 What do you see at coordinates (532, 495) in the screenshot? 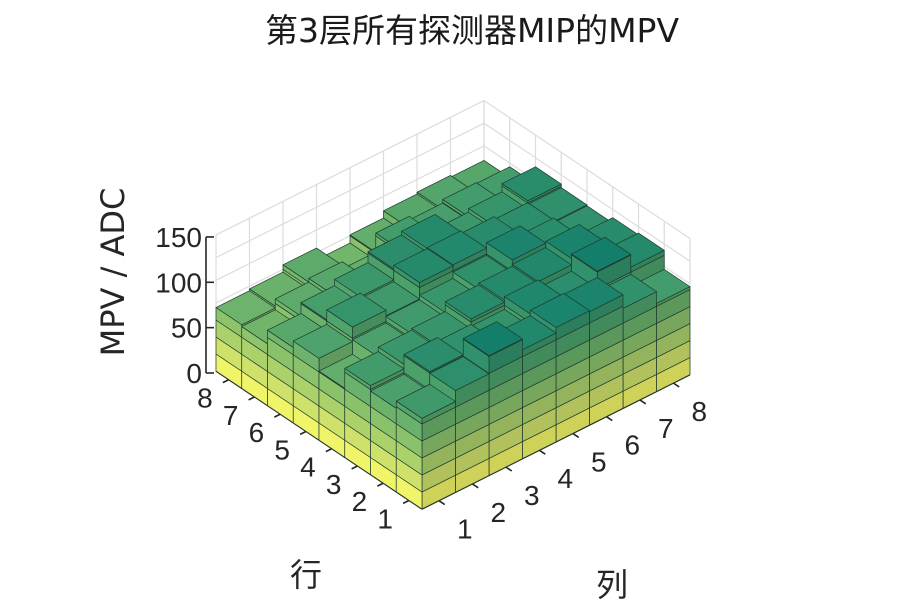
I see `col-tick-label: 3` at bounding box center [532, 495].